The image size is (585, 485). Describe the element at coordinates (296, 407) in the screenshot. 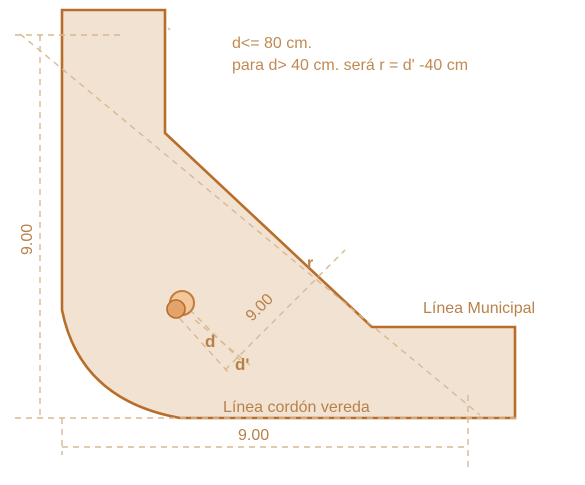

I see `linea-cordon-label: Línea cordón vereda` at that location.